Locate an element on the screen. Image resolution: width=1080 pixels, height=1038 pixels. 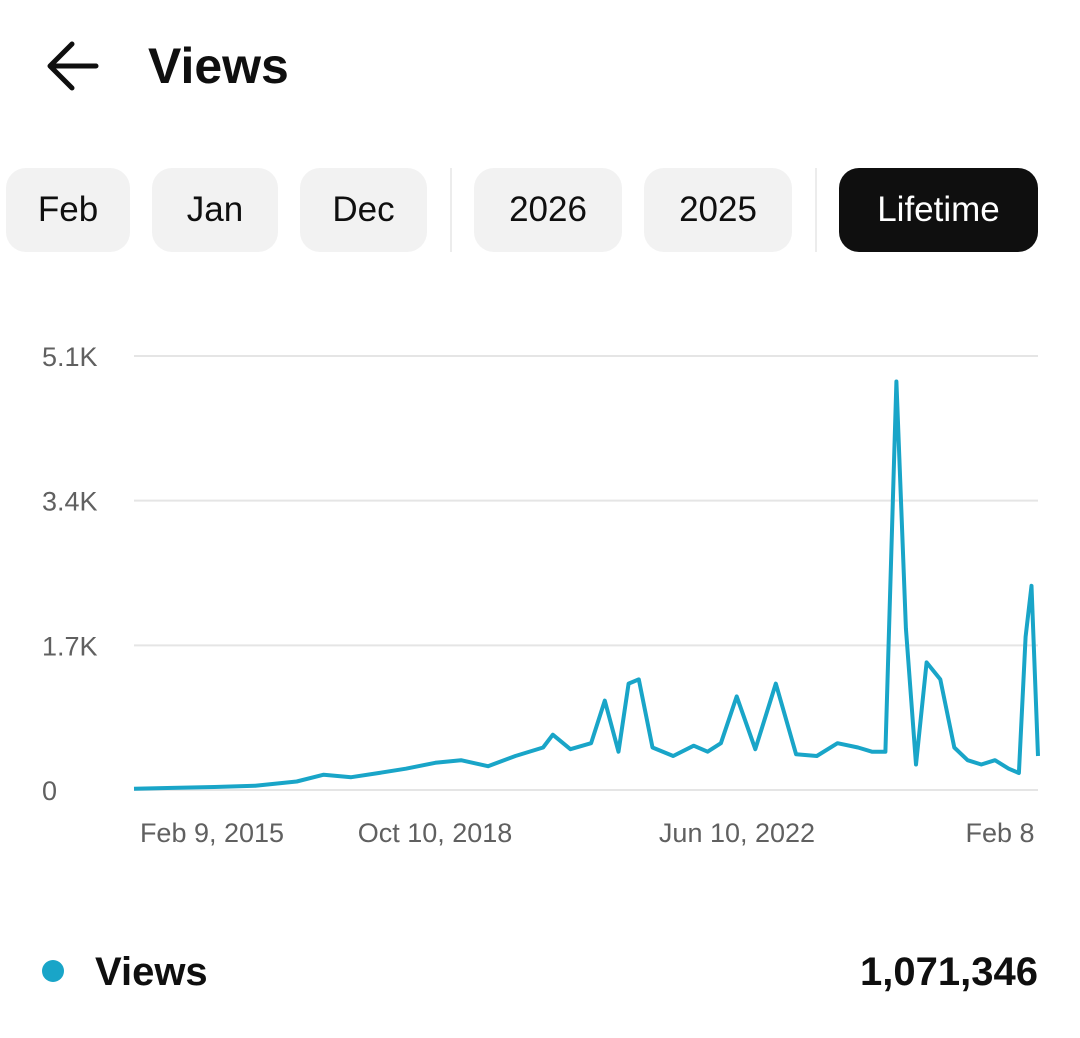
legend-row: Views 1,071,346 is located at coordinates (540, 973).